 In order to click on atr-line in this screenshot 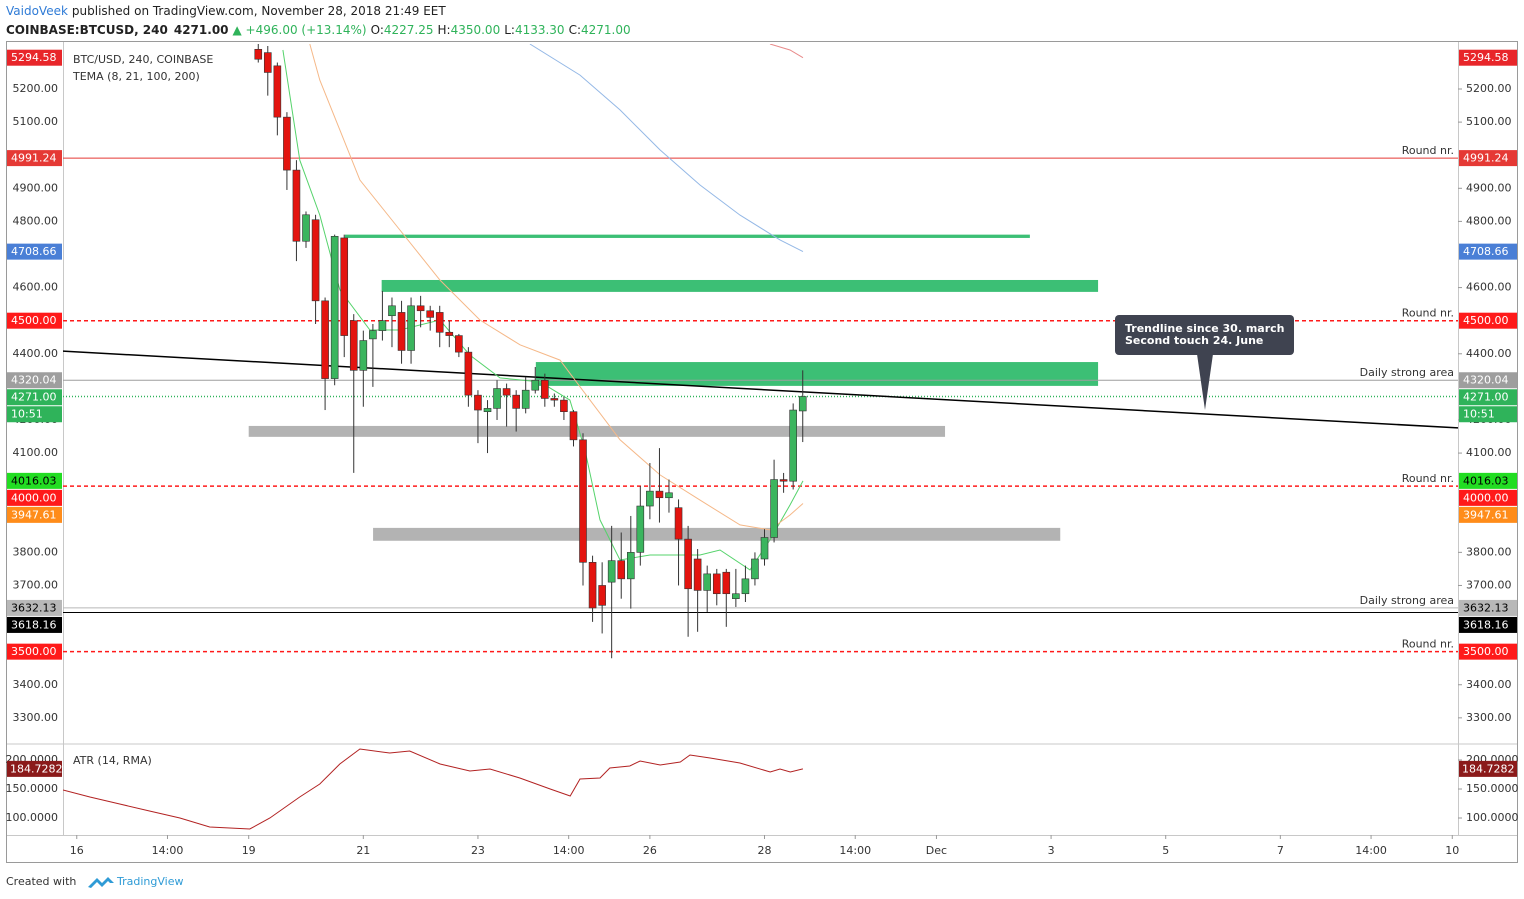, I will do `click(433, 789)`.